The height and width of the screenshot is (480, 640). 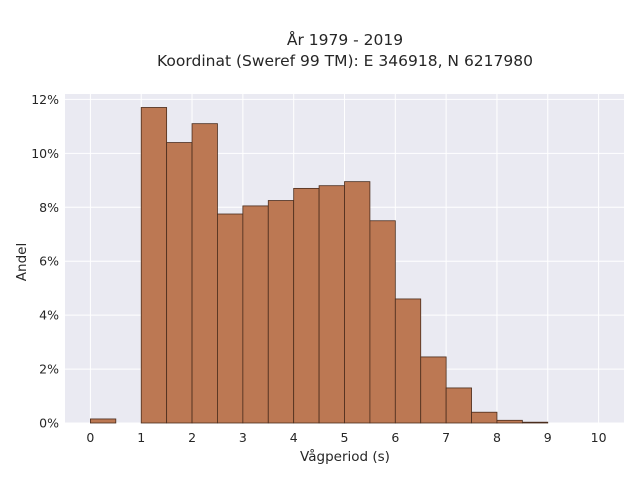 I want to click on x-tick-label: 1, so click(x=141, y=437).